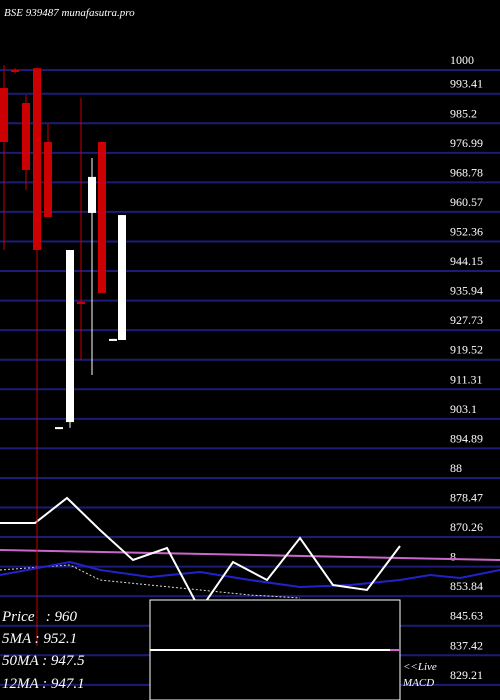 This screenshot has width=500, height=700. Describe the element at coordinates (463, 113) in the screenshot. I see `y-tick-label: 985.2` at that location.